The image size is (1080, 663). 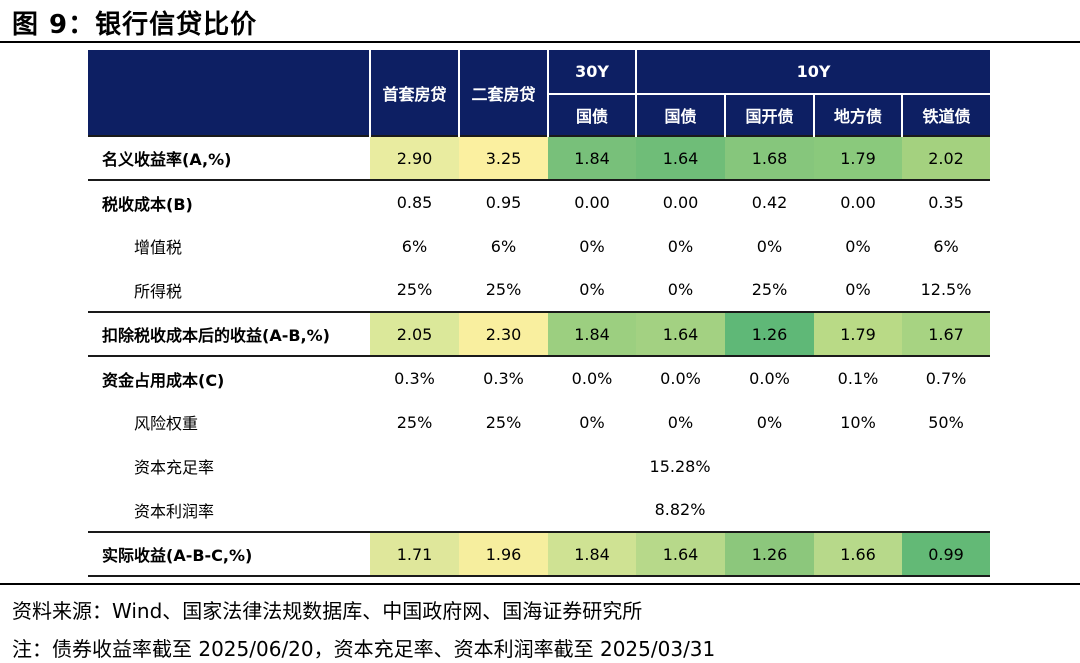 What do you see at coordinates (414, 158) in the screenshot?
I see `table-cell: 2.90` at bounding box center [414, 158].